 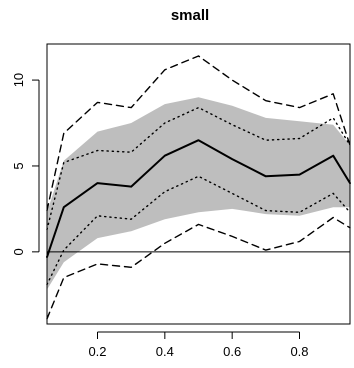 I want to click on x-tick-label: 0.4, so click(x=165, y=351).